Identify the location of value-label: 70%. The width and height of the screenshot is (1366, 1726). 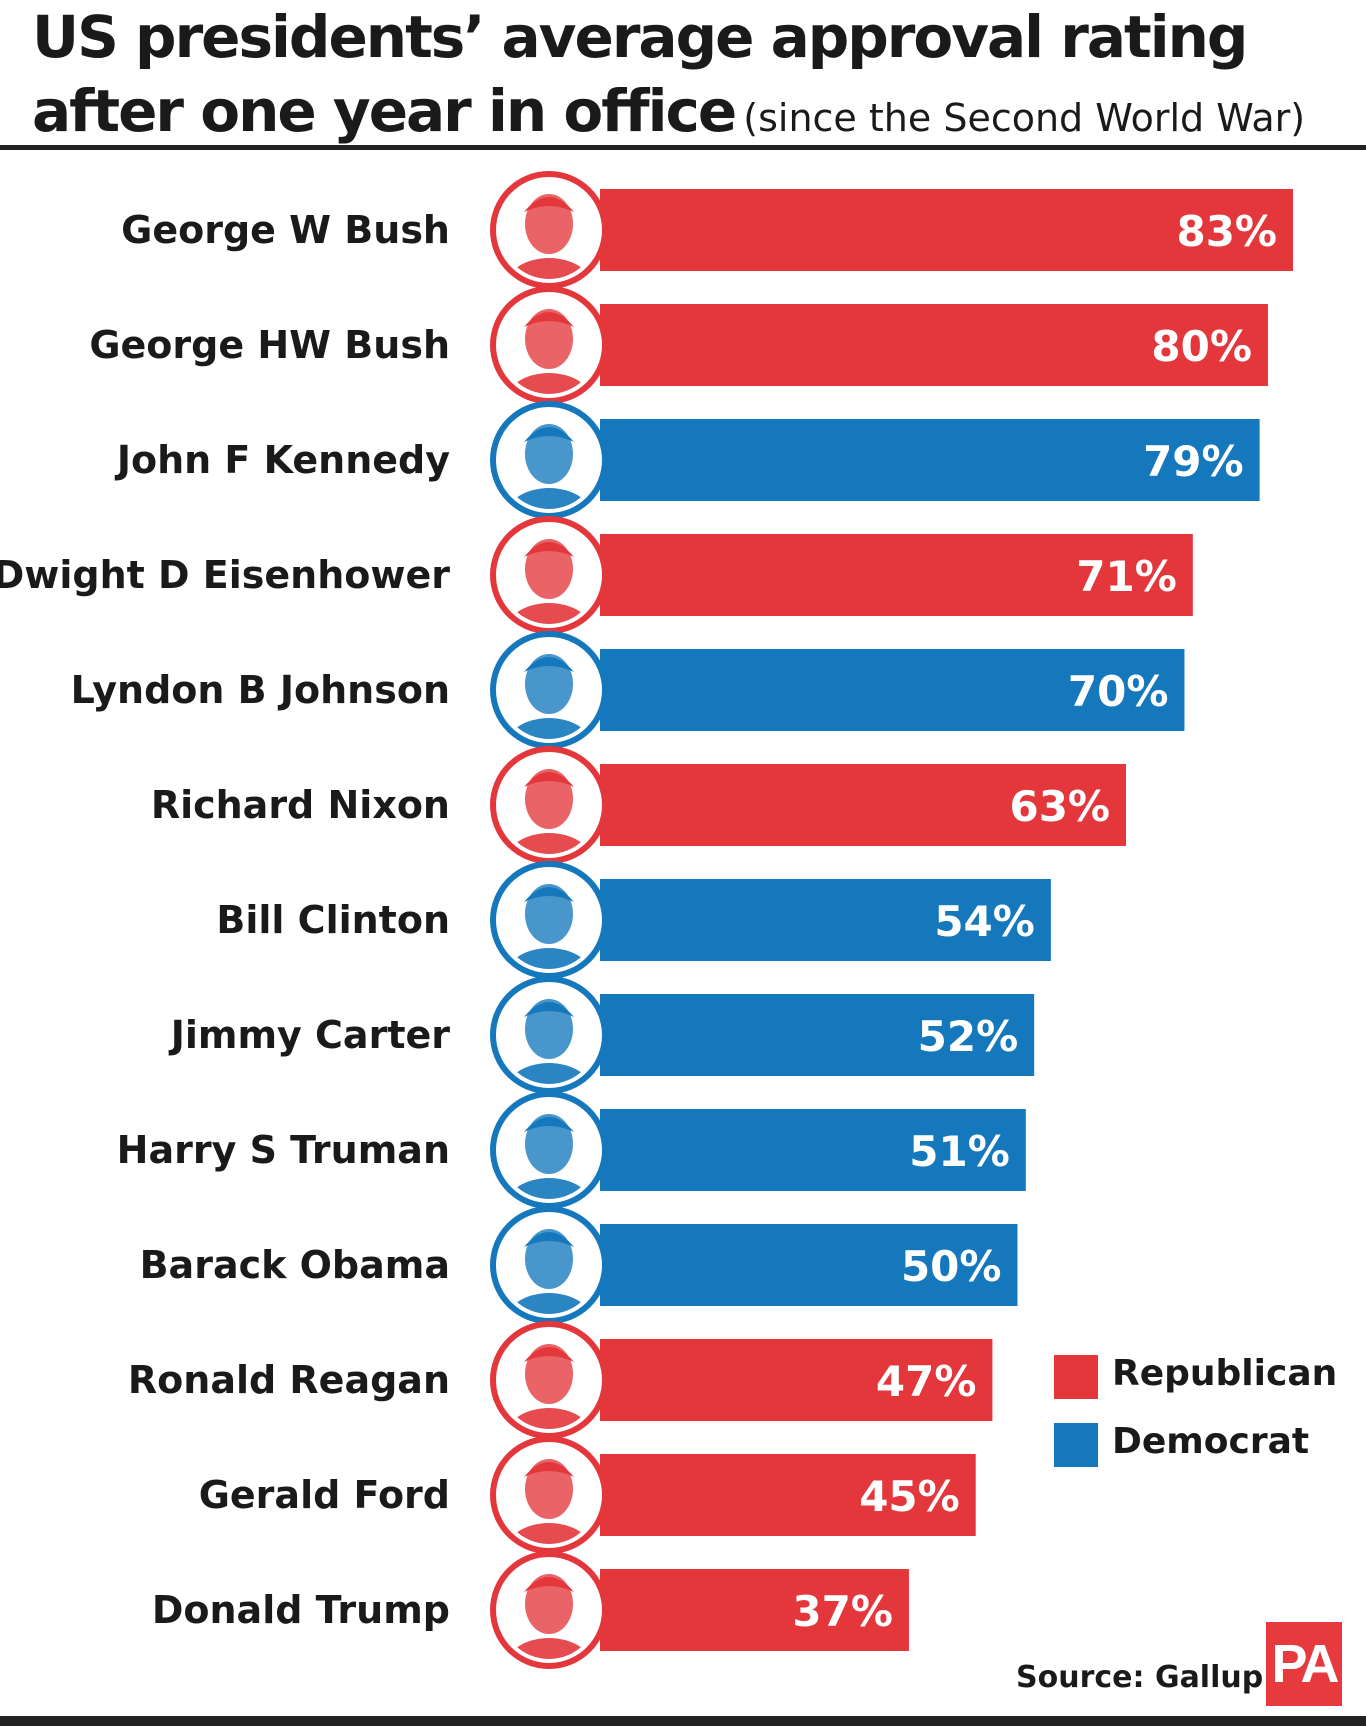
(1118, 691).